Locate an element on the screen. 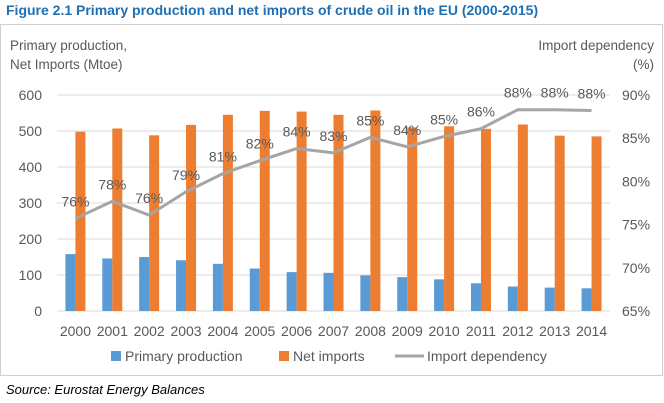 Image resolution: width=664 pixels, height=403 pixels. source-note: Source: Eurostat Energy Balances is located at coordinates (105, 389).